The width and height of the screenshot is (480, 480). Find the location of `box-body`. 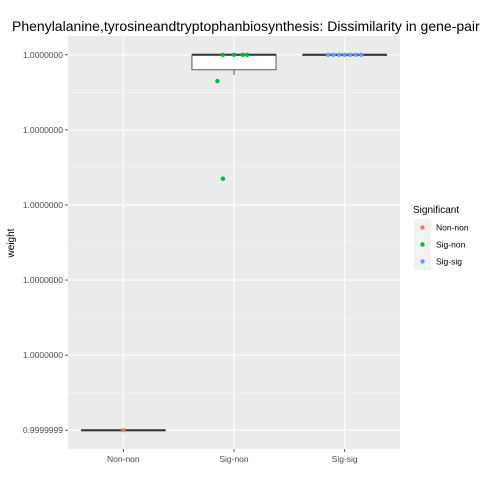

box-body is located at coordinates (234, 62).